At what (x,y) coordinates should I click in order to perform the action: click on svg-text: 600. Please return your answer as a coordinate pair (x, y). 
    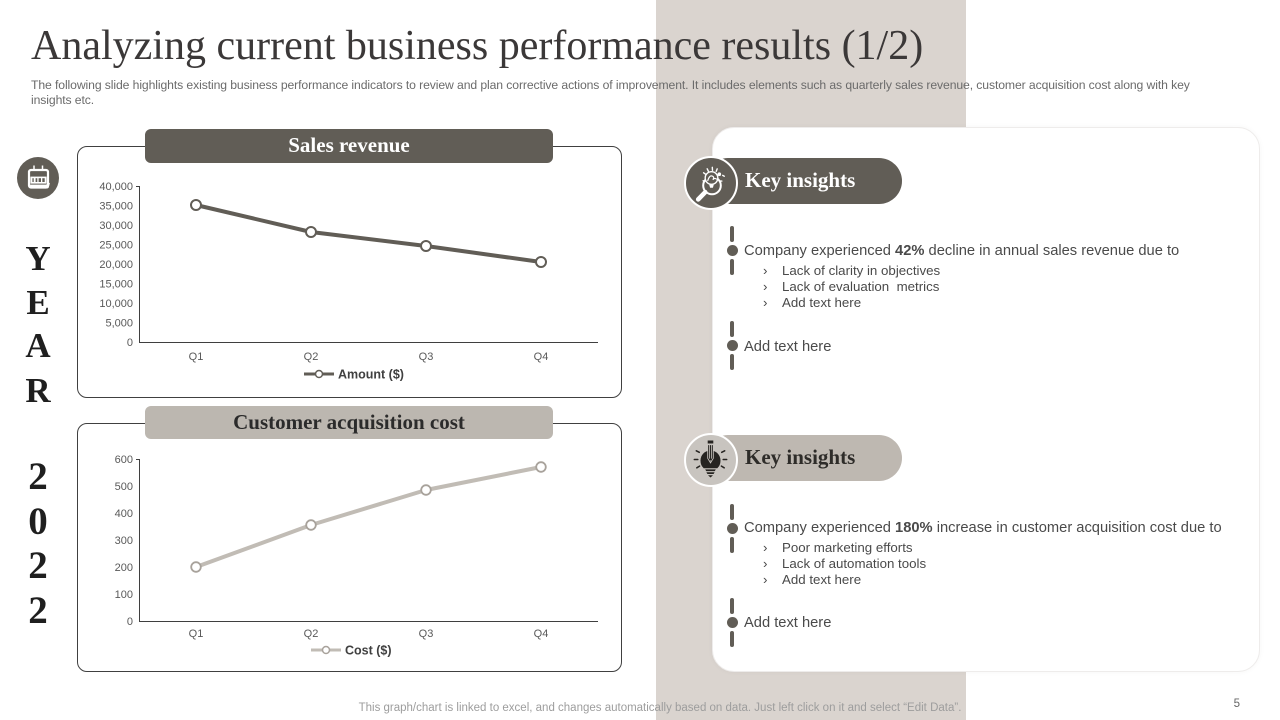
    Looking at the image, I should click on (124, 460).